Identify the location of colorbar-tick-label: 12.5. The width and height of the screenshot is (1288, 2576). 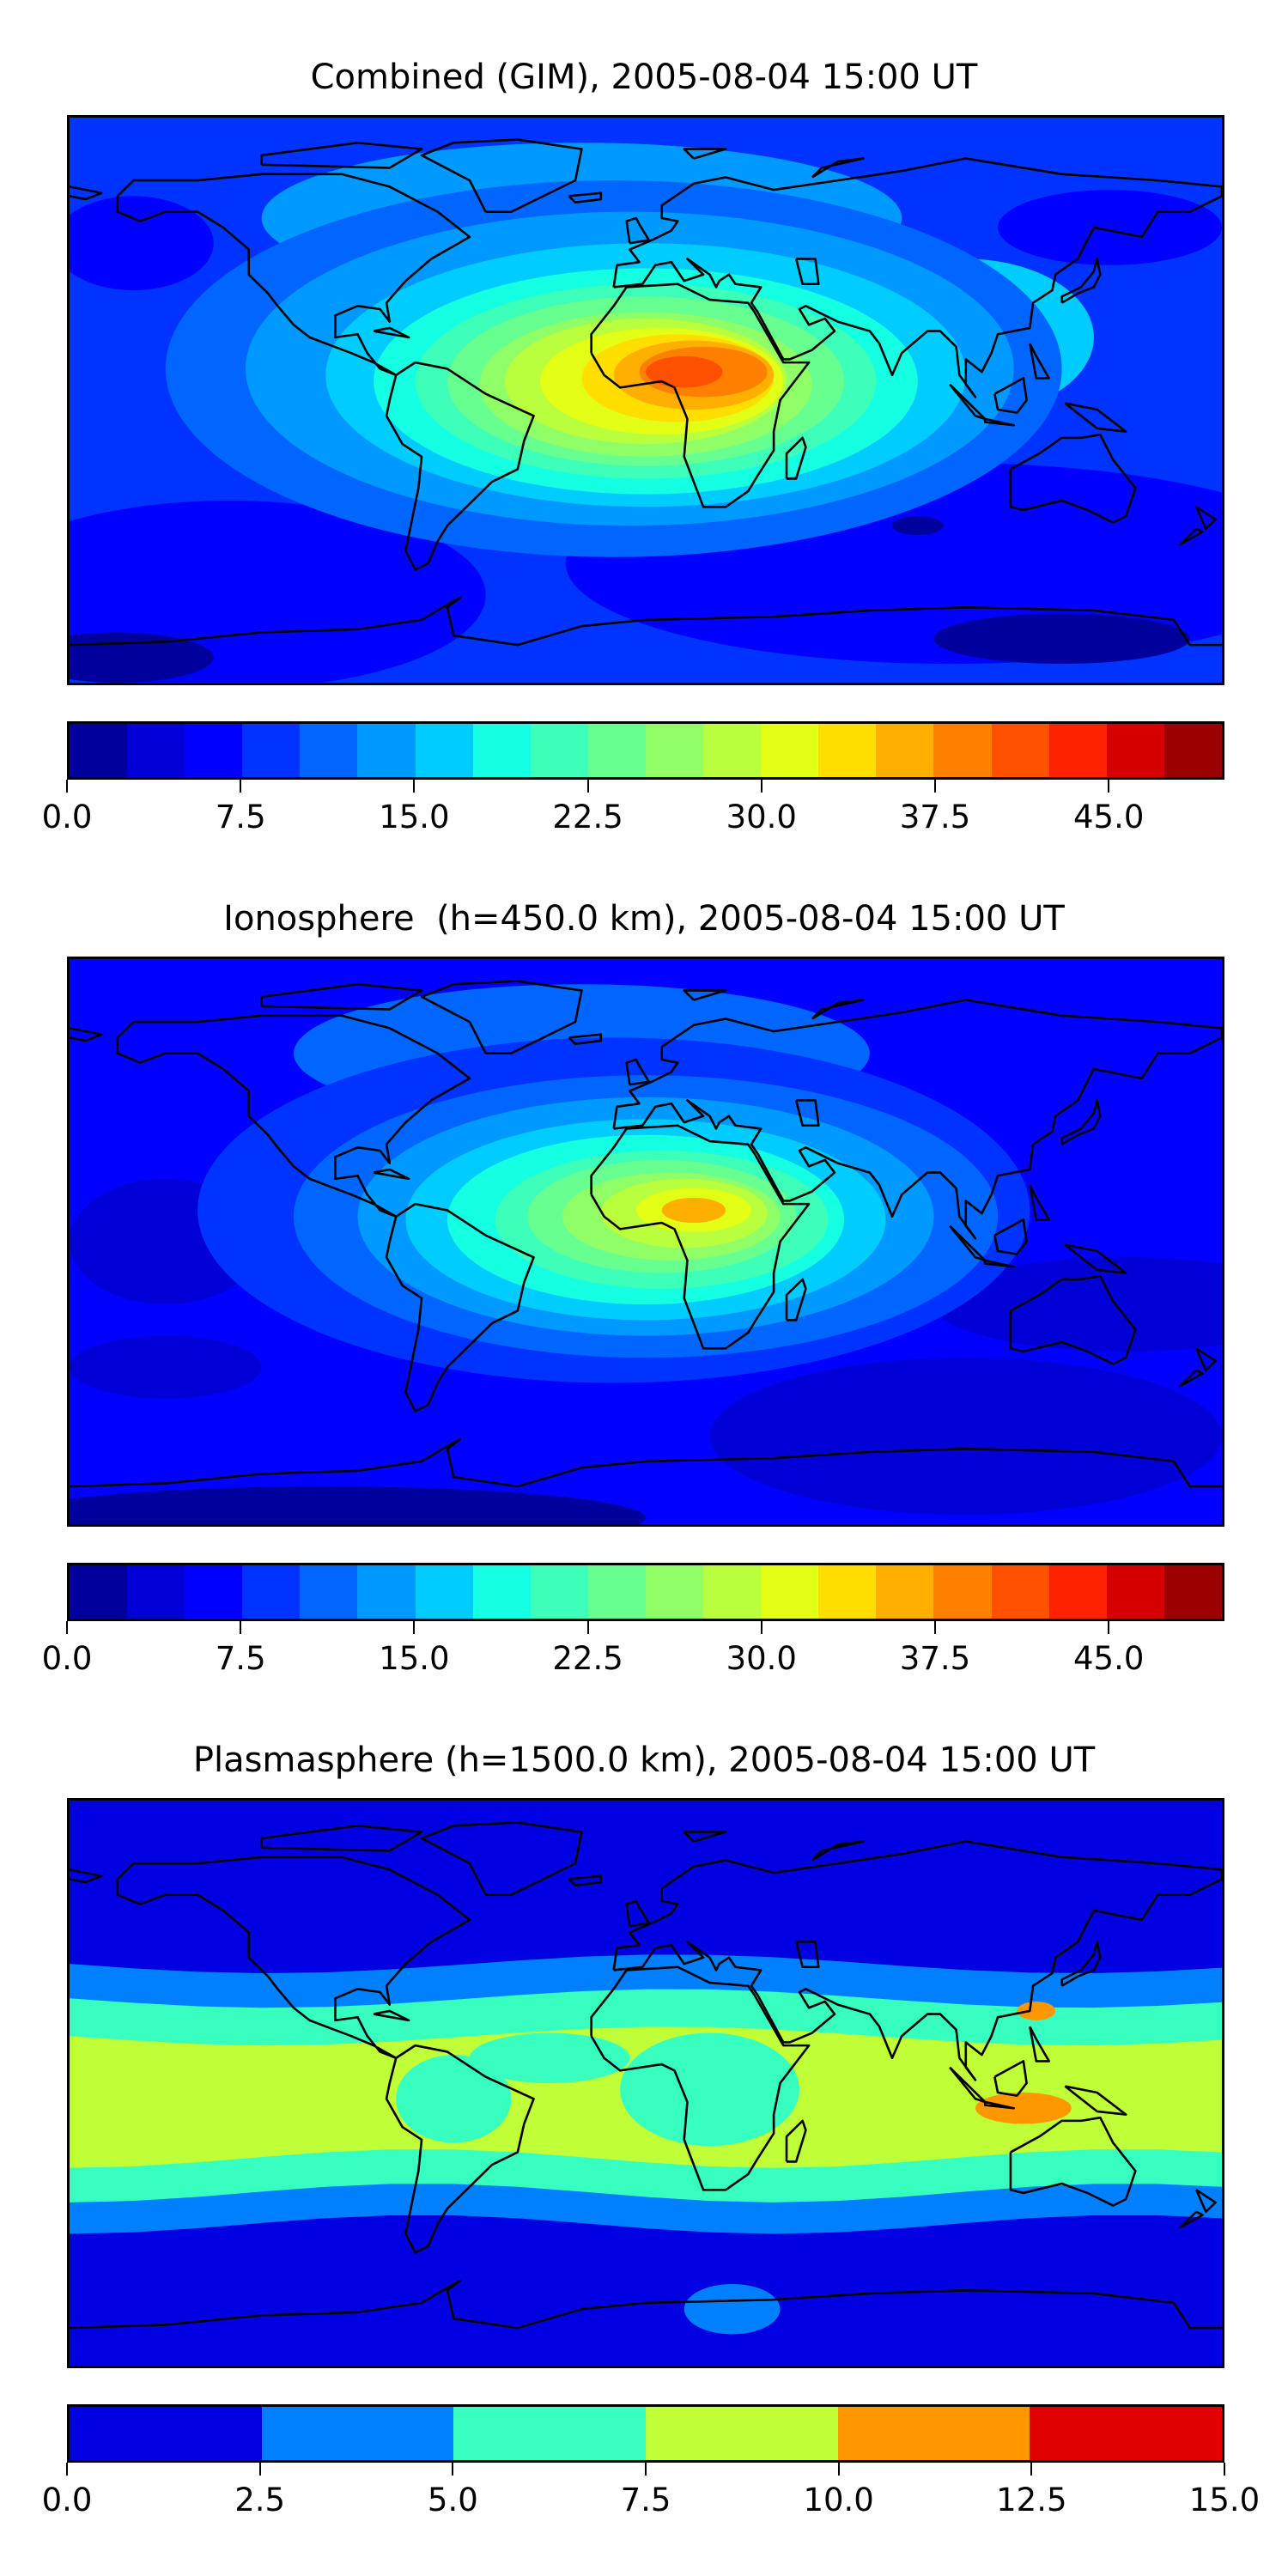
(1031, 2500).